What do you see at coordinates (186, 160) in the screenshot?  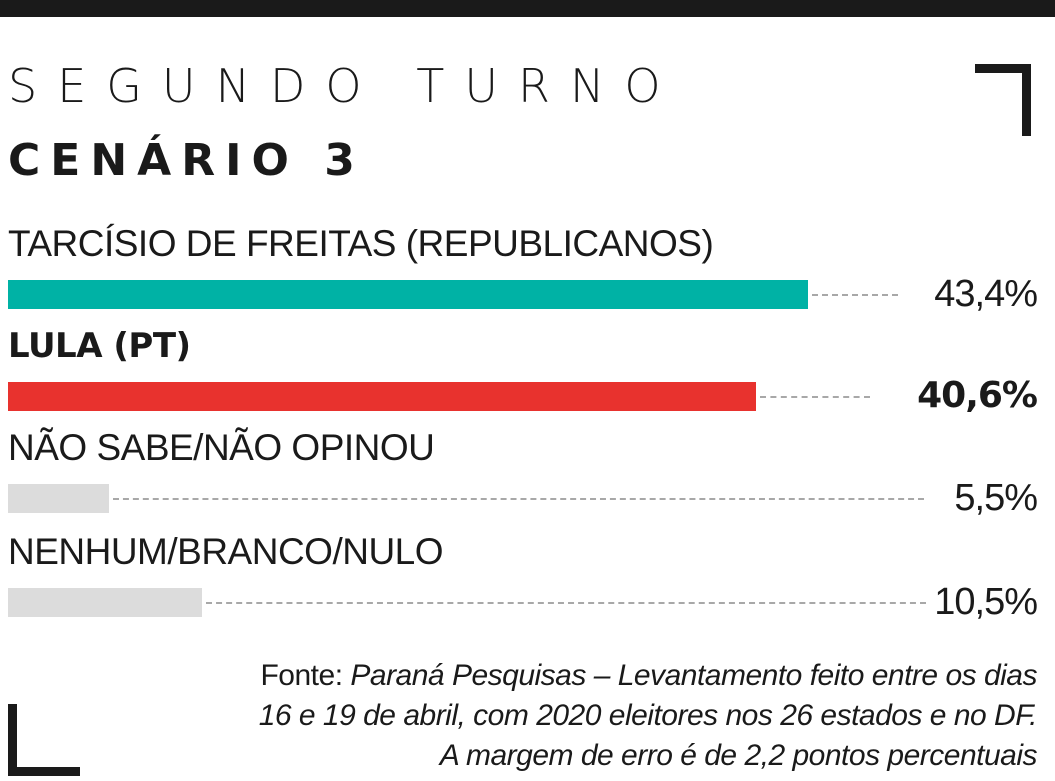 I see `chart-title: CENÁRIO 3` at bounding box center [186, 160].